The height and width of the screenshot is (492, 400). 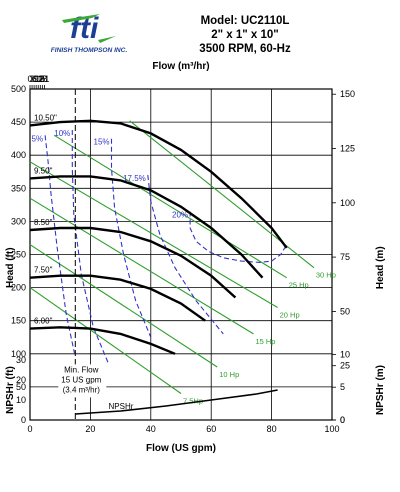 What do you see at coordinates (347, 203) in the screenshot?
I see `y2-tick-label: 100` at bounding box center [347, 203].